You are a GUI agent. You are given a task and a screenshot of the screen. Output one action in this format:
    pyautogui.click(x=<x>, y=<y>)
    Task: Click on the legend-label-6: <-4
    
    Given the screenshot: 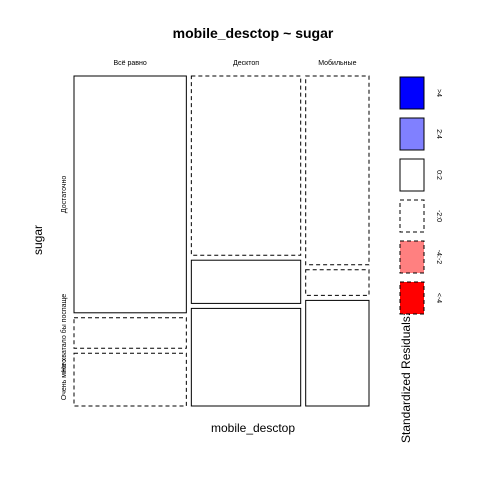 What is the action you would take?
    pyautogui.click(x=438, y=298)
    